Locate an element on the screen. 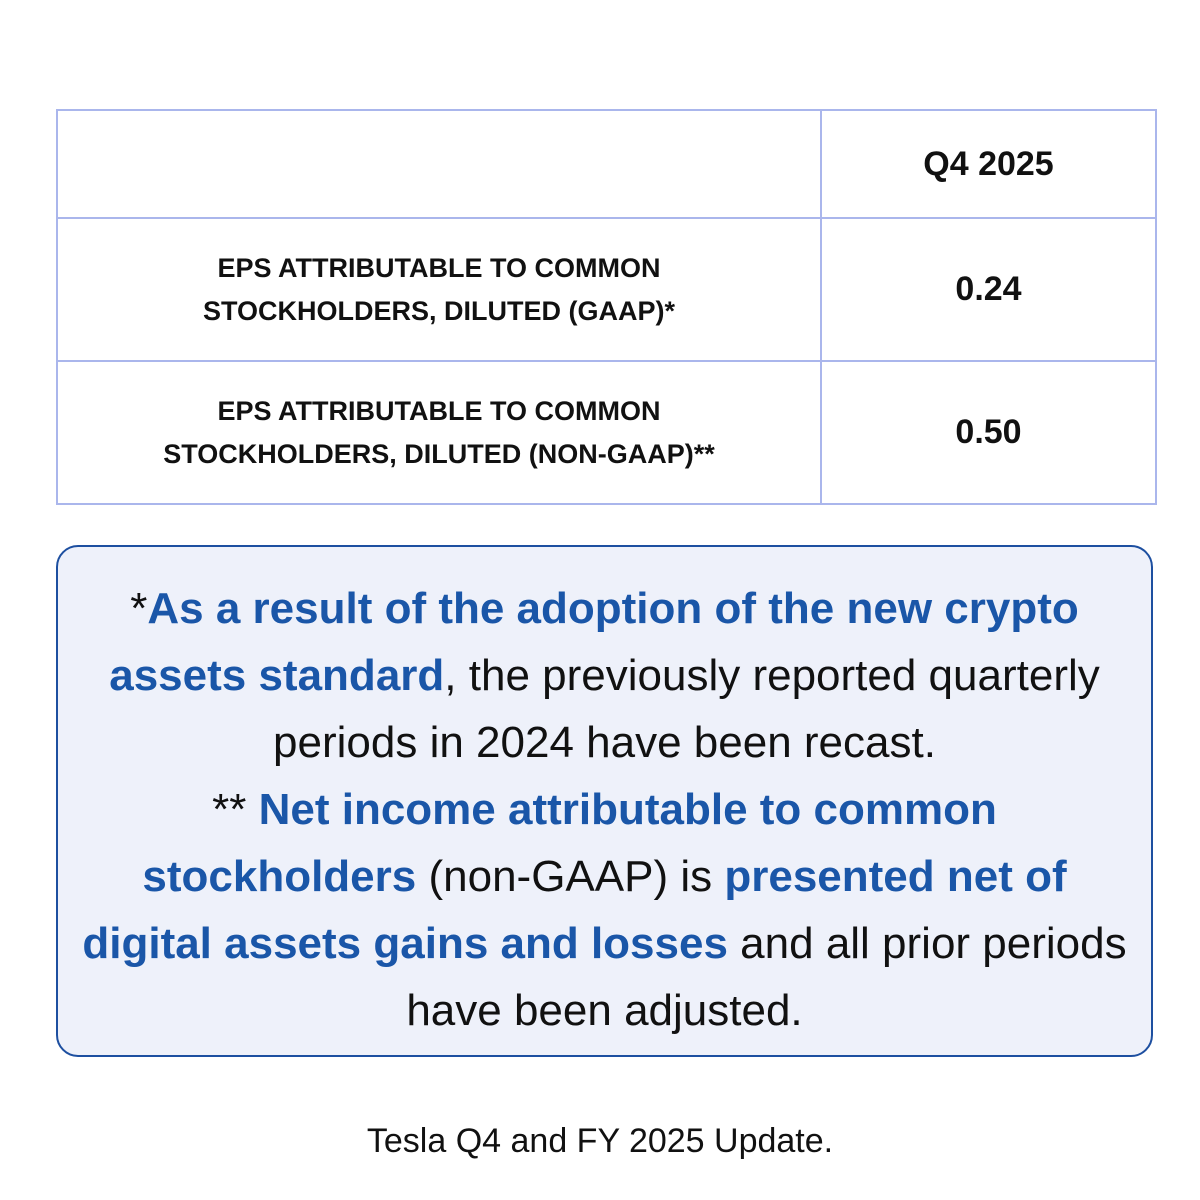 The width and height of the screenshot is (1200, 1200). header-row: Q4 2025 is located at coordinates (606, 164).